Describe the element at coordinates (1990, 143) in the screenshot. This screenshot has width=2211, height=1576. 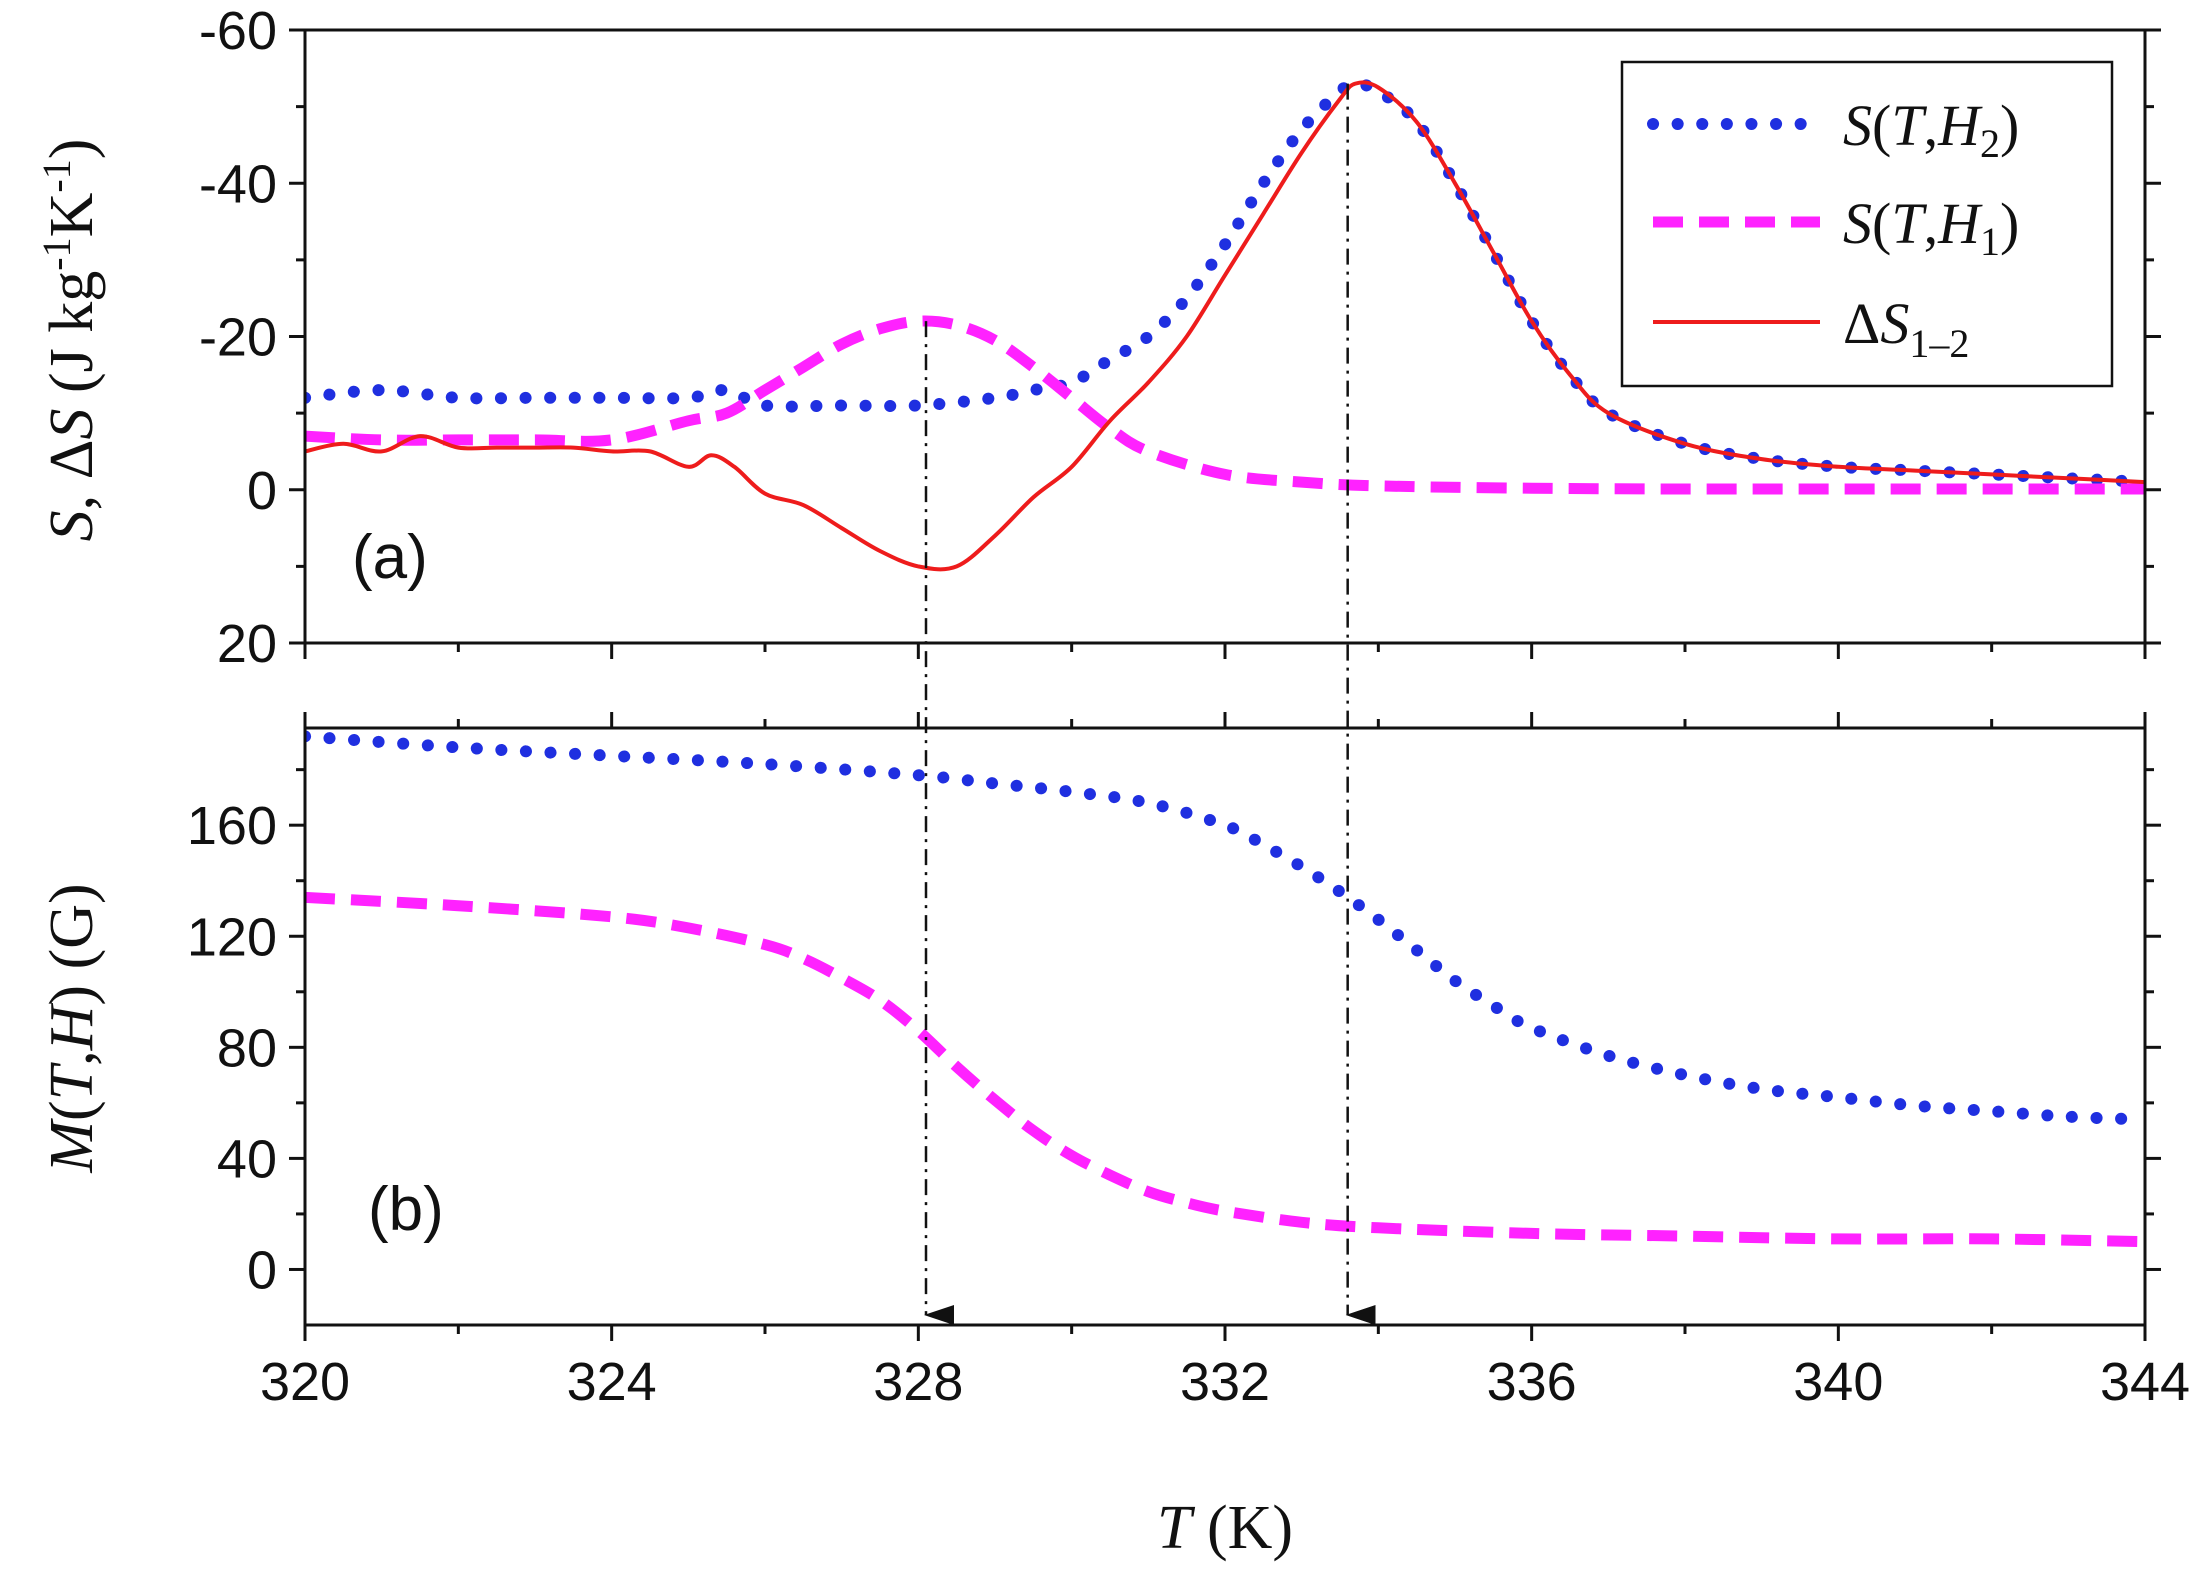
I see `legend-s-h2-part-5: 2` at that location.